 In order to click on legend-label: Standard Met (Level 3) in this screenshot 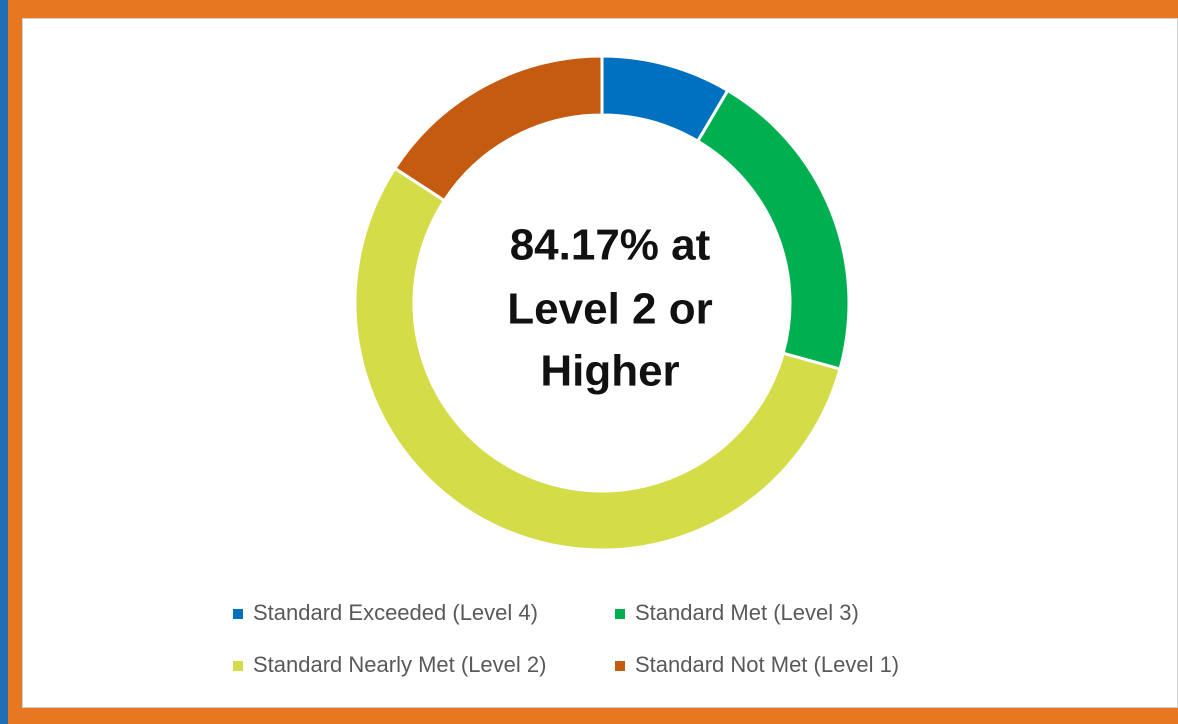, I will do `click(747, 612)`.